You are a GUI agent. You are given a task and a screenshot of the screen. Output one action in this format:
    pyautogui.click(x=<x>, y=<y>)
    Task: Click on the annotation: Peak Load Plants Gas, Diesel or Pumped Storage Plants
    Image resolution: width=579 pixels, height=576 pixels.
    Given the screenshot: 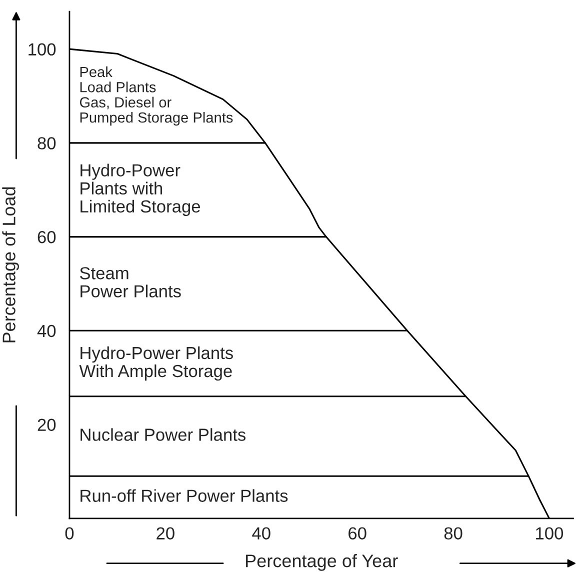 What is the action you would take?
    pyautogui.click(x=156, y=96)
    